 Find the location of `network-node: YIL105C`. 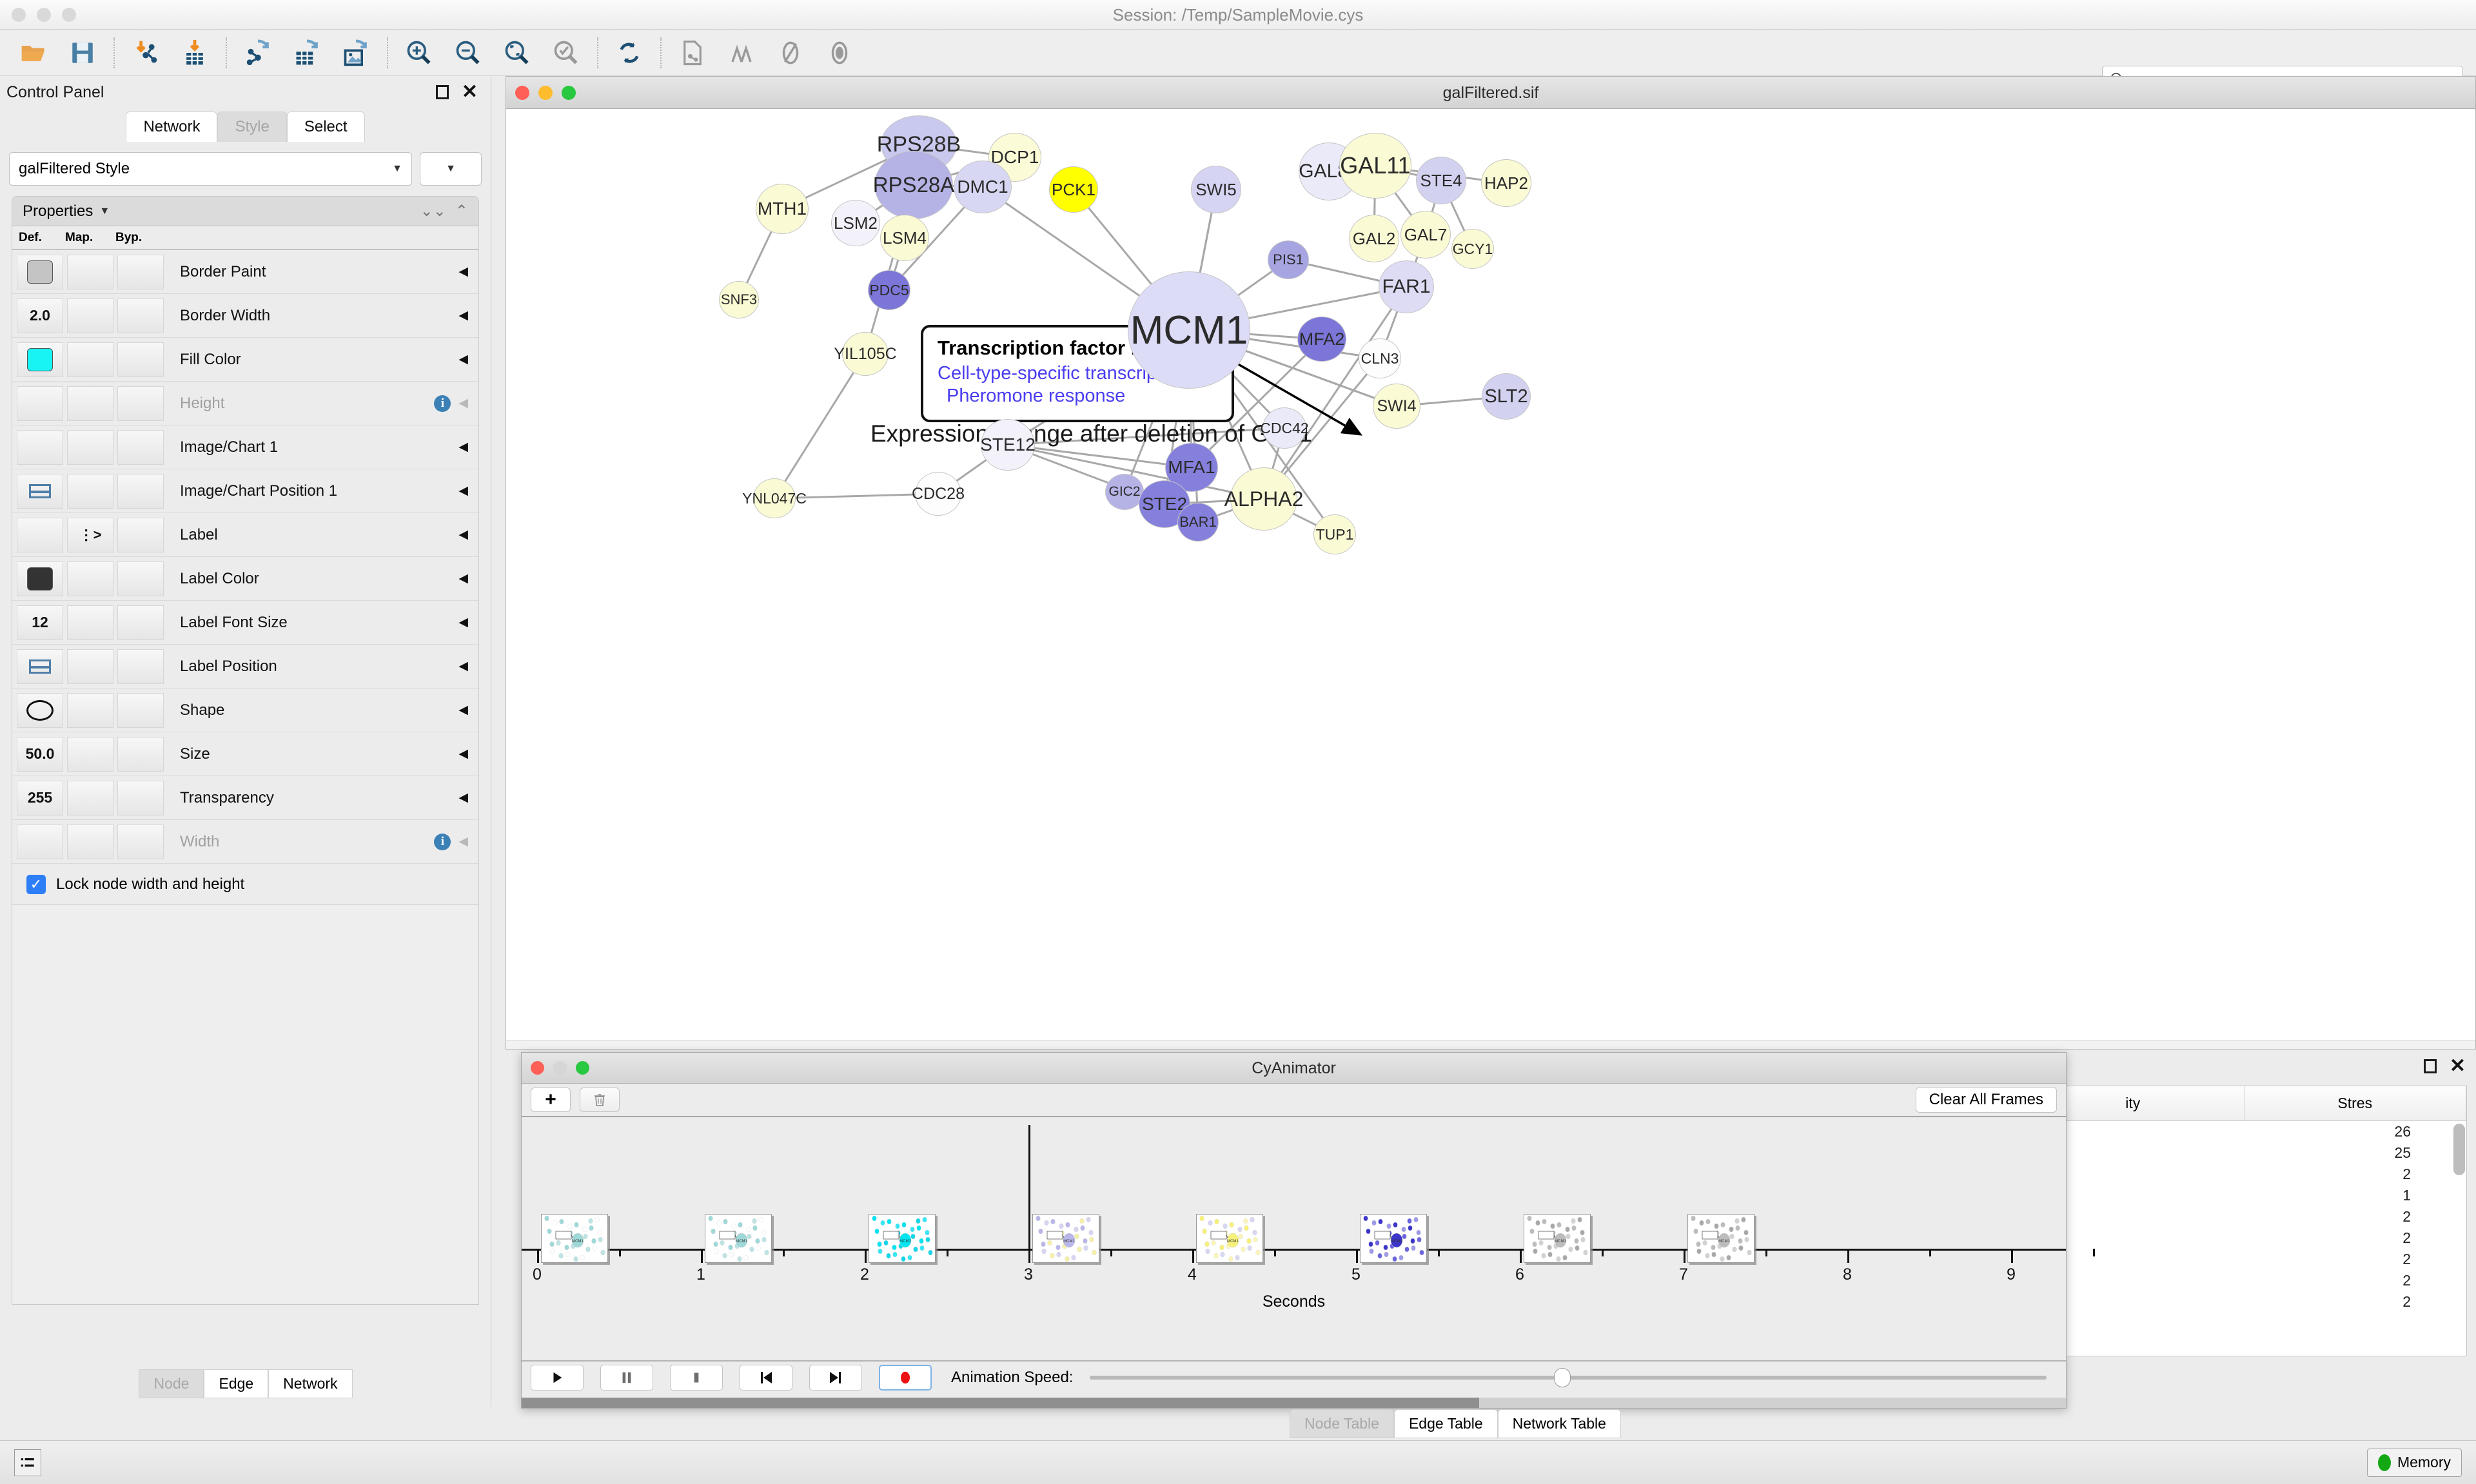

network-node: YIL105C is located at coordinates (865, 354).